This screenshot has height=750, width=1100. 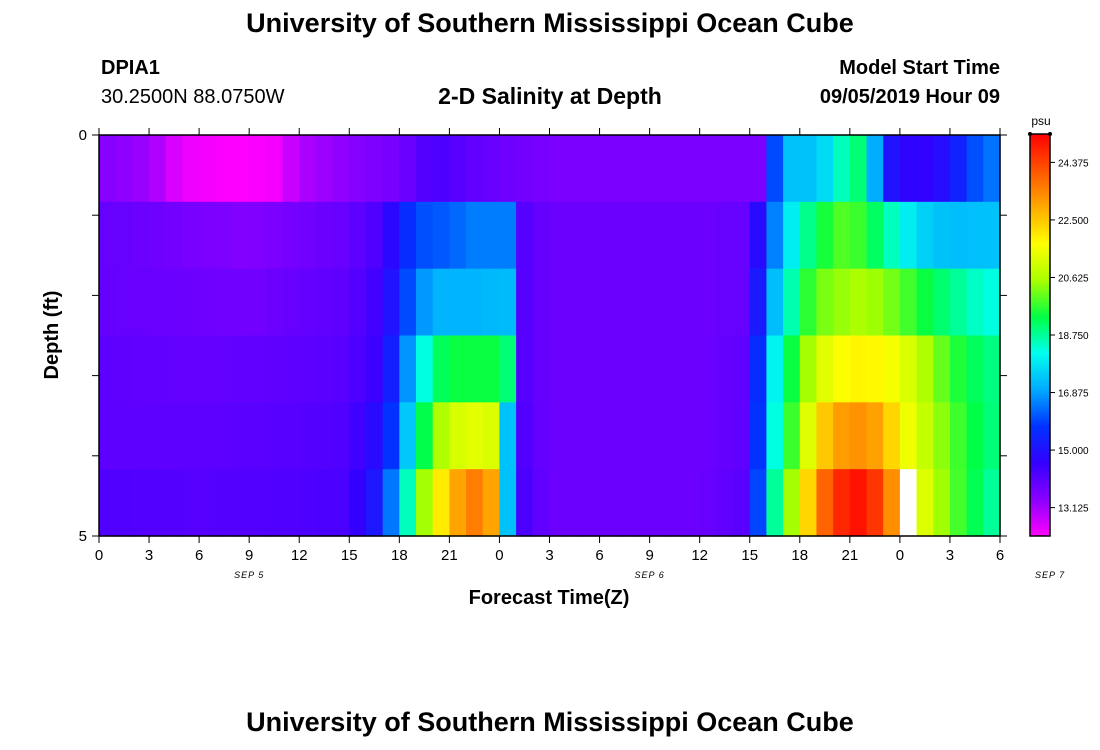 What do you see at coordinates (130, 68) in the screenshot?
I see `station-id: DPIA1` at bounding box center [130, 68].